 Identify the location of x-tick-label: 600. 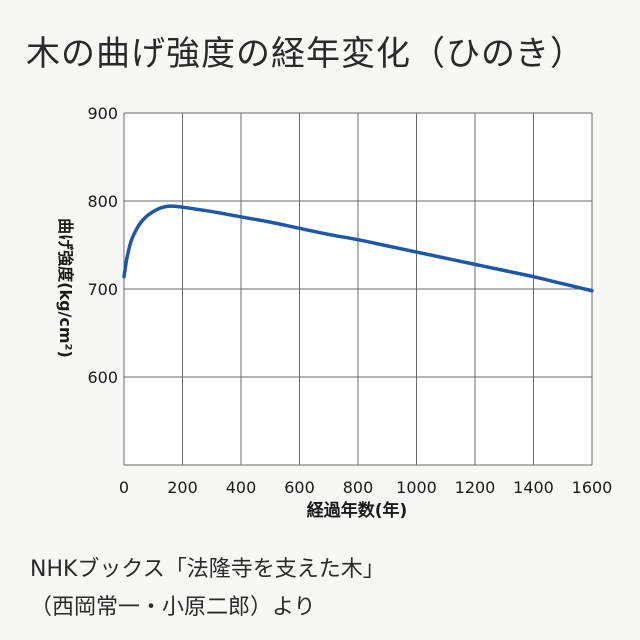
(299, 487).